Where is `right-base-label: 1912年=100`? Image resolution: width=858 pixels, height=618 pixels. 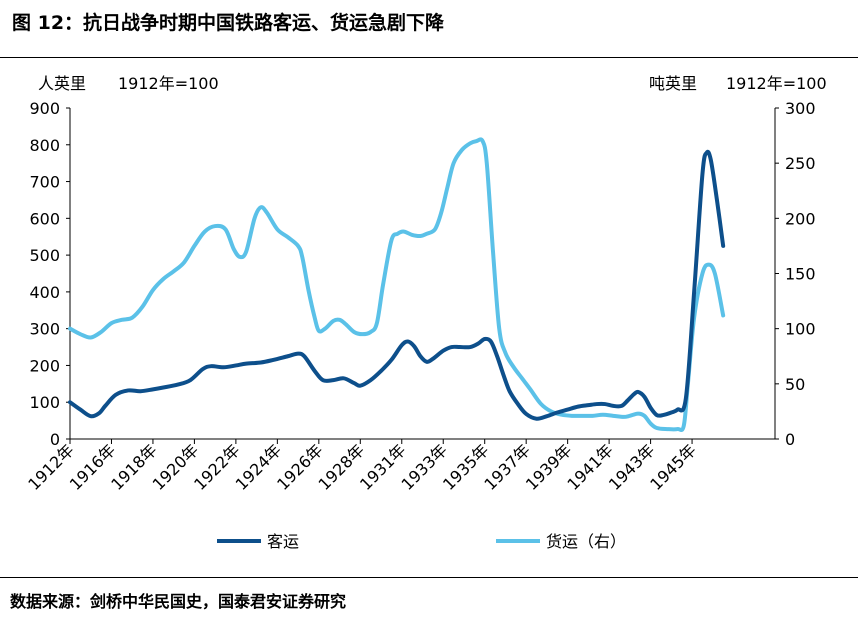 right-base-label: 1912年=100 is located at coordinates (776, 83).